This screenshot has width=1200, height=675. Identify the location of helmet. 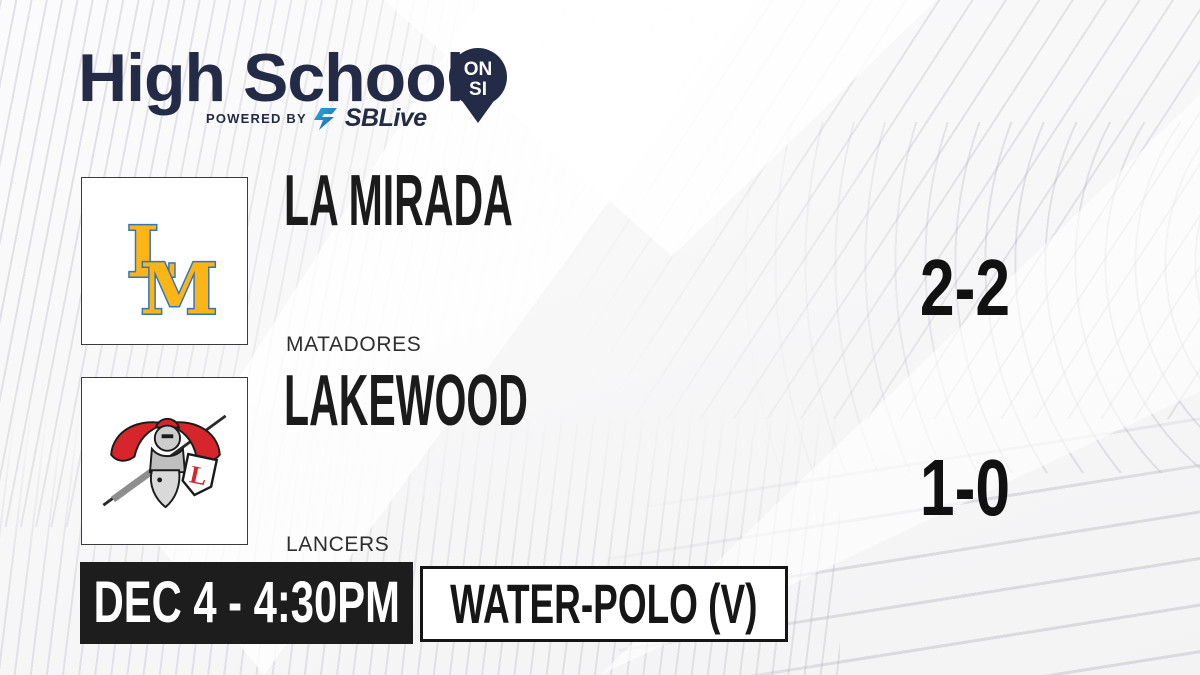
(167, 438).